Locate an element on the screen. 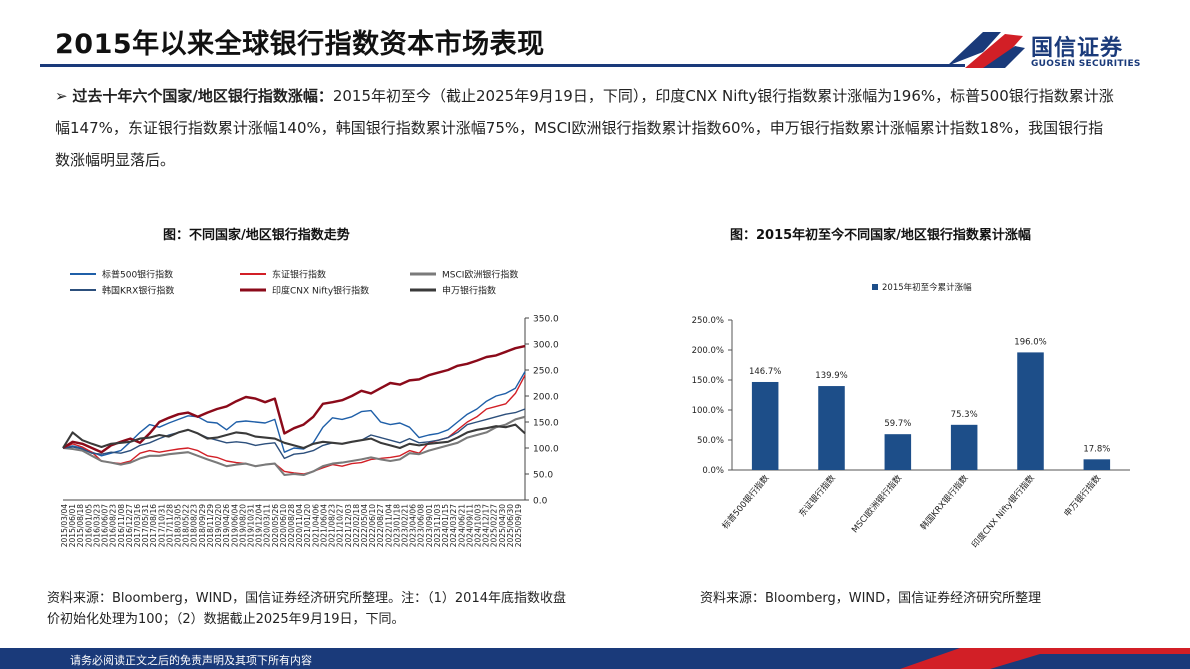 The image size is (1190, 669). x-category-label: MSCI欧洲银行指数 is located at coordinates (876, 503).